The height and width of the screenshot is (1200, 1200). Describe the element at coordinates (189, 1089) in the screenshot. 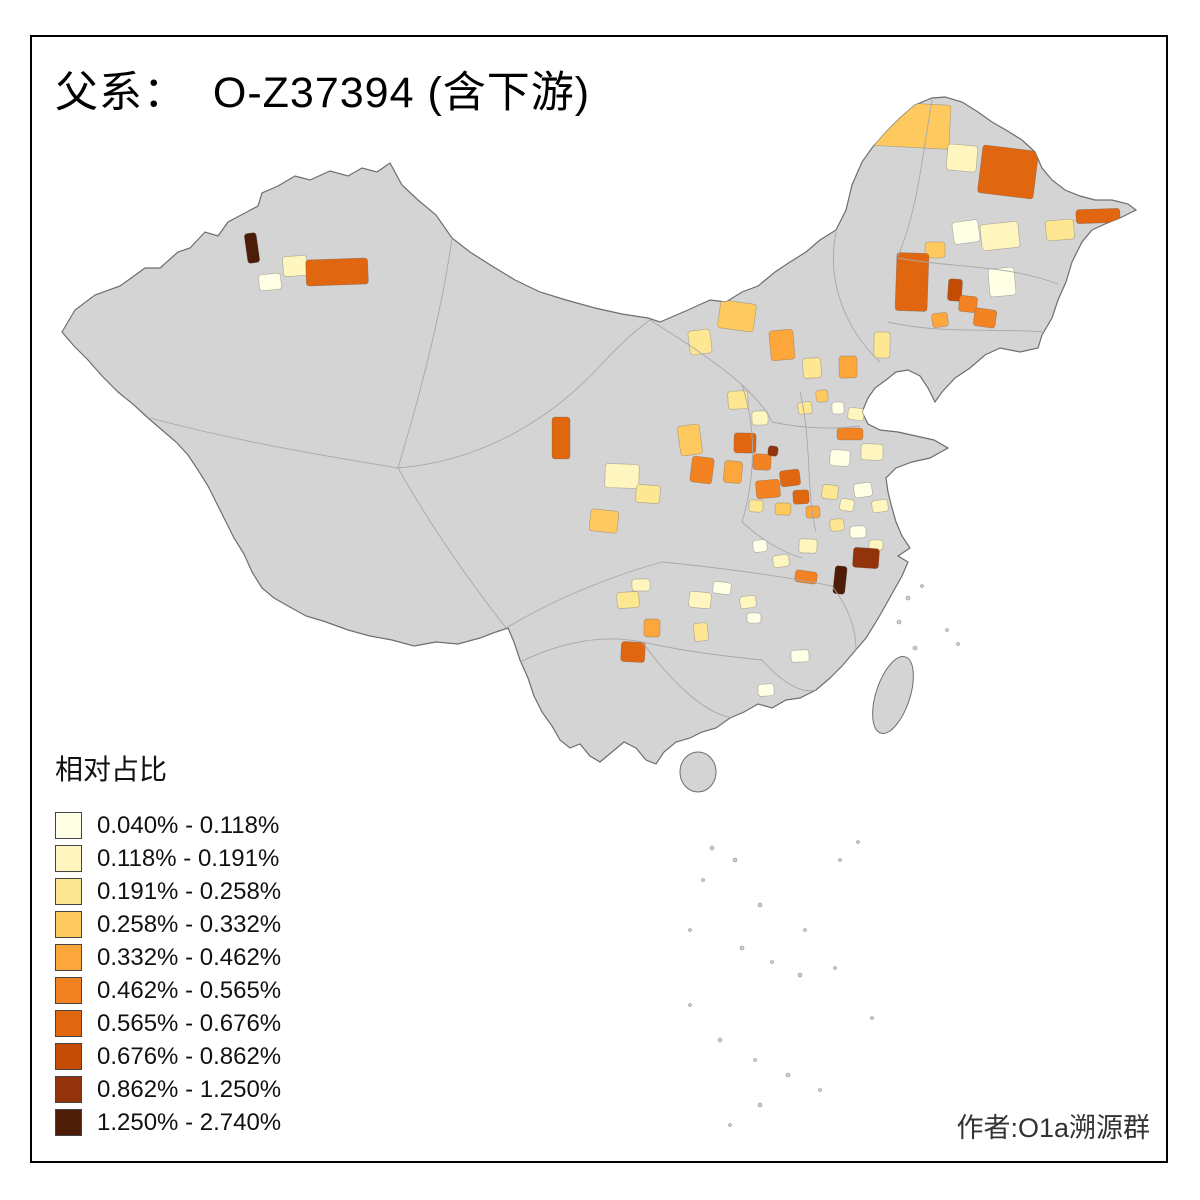

I see `legend-label: 0.862% - 1.250%` at that location.